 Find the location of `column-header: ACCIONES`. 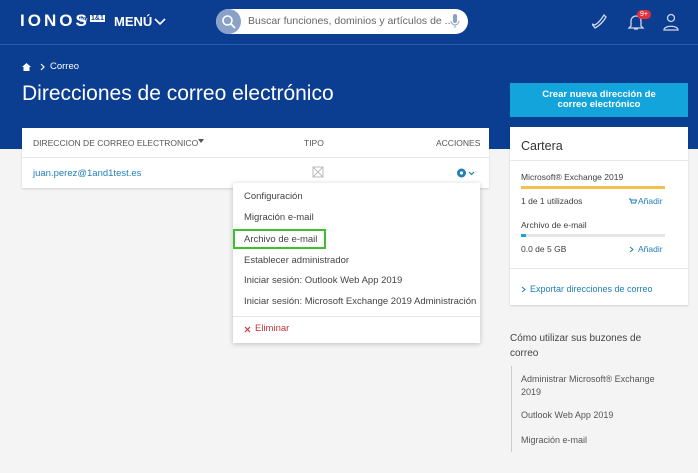

column-header: ACCIONES is located at coordinates (458, 143).